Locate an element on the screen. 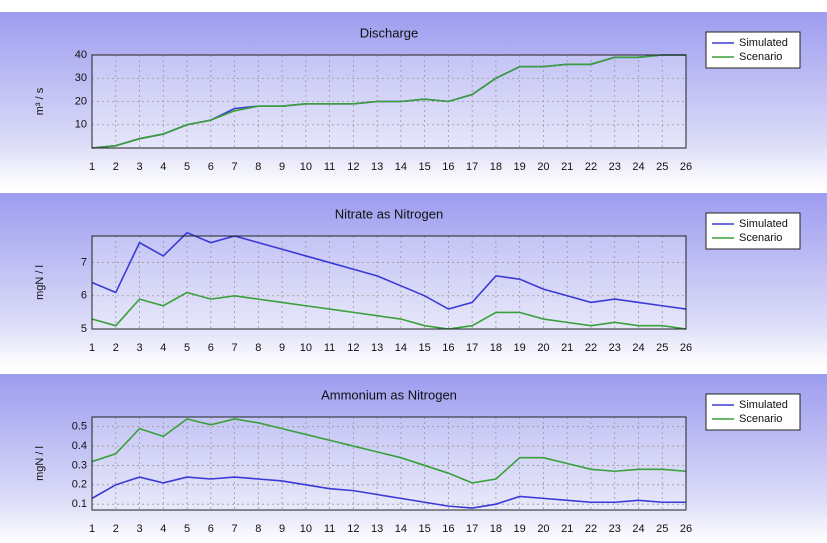  y-tick-label: 5 is located at coordinates (84, 329).